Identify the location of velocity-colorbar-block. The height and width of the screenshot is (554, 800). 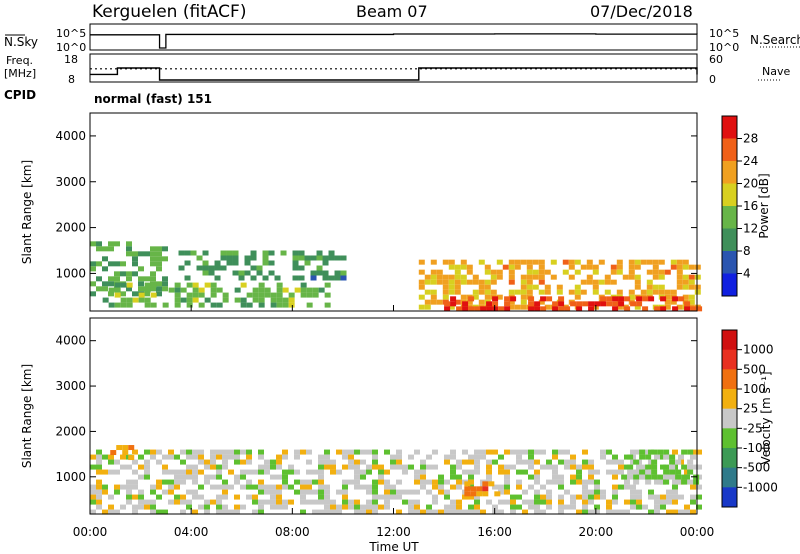
(729, 458).